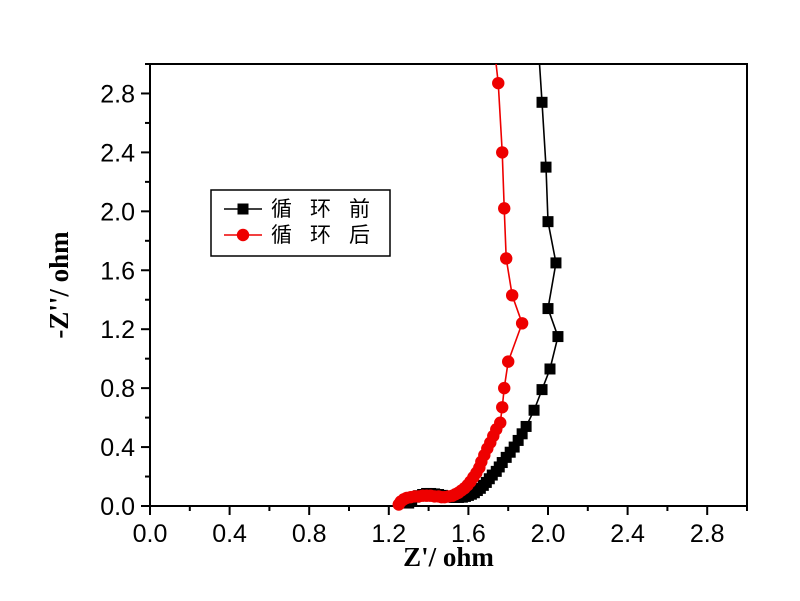  What do you see at coordinates (707, 534) in the screenshot?
I see `x-tick-label: 2.8` at bounding box center [707, 534].